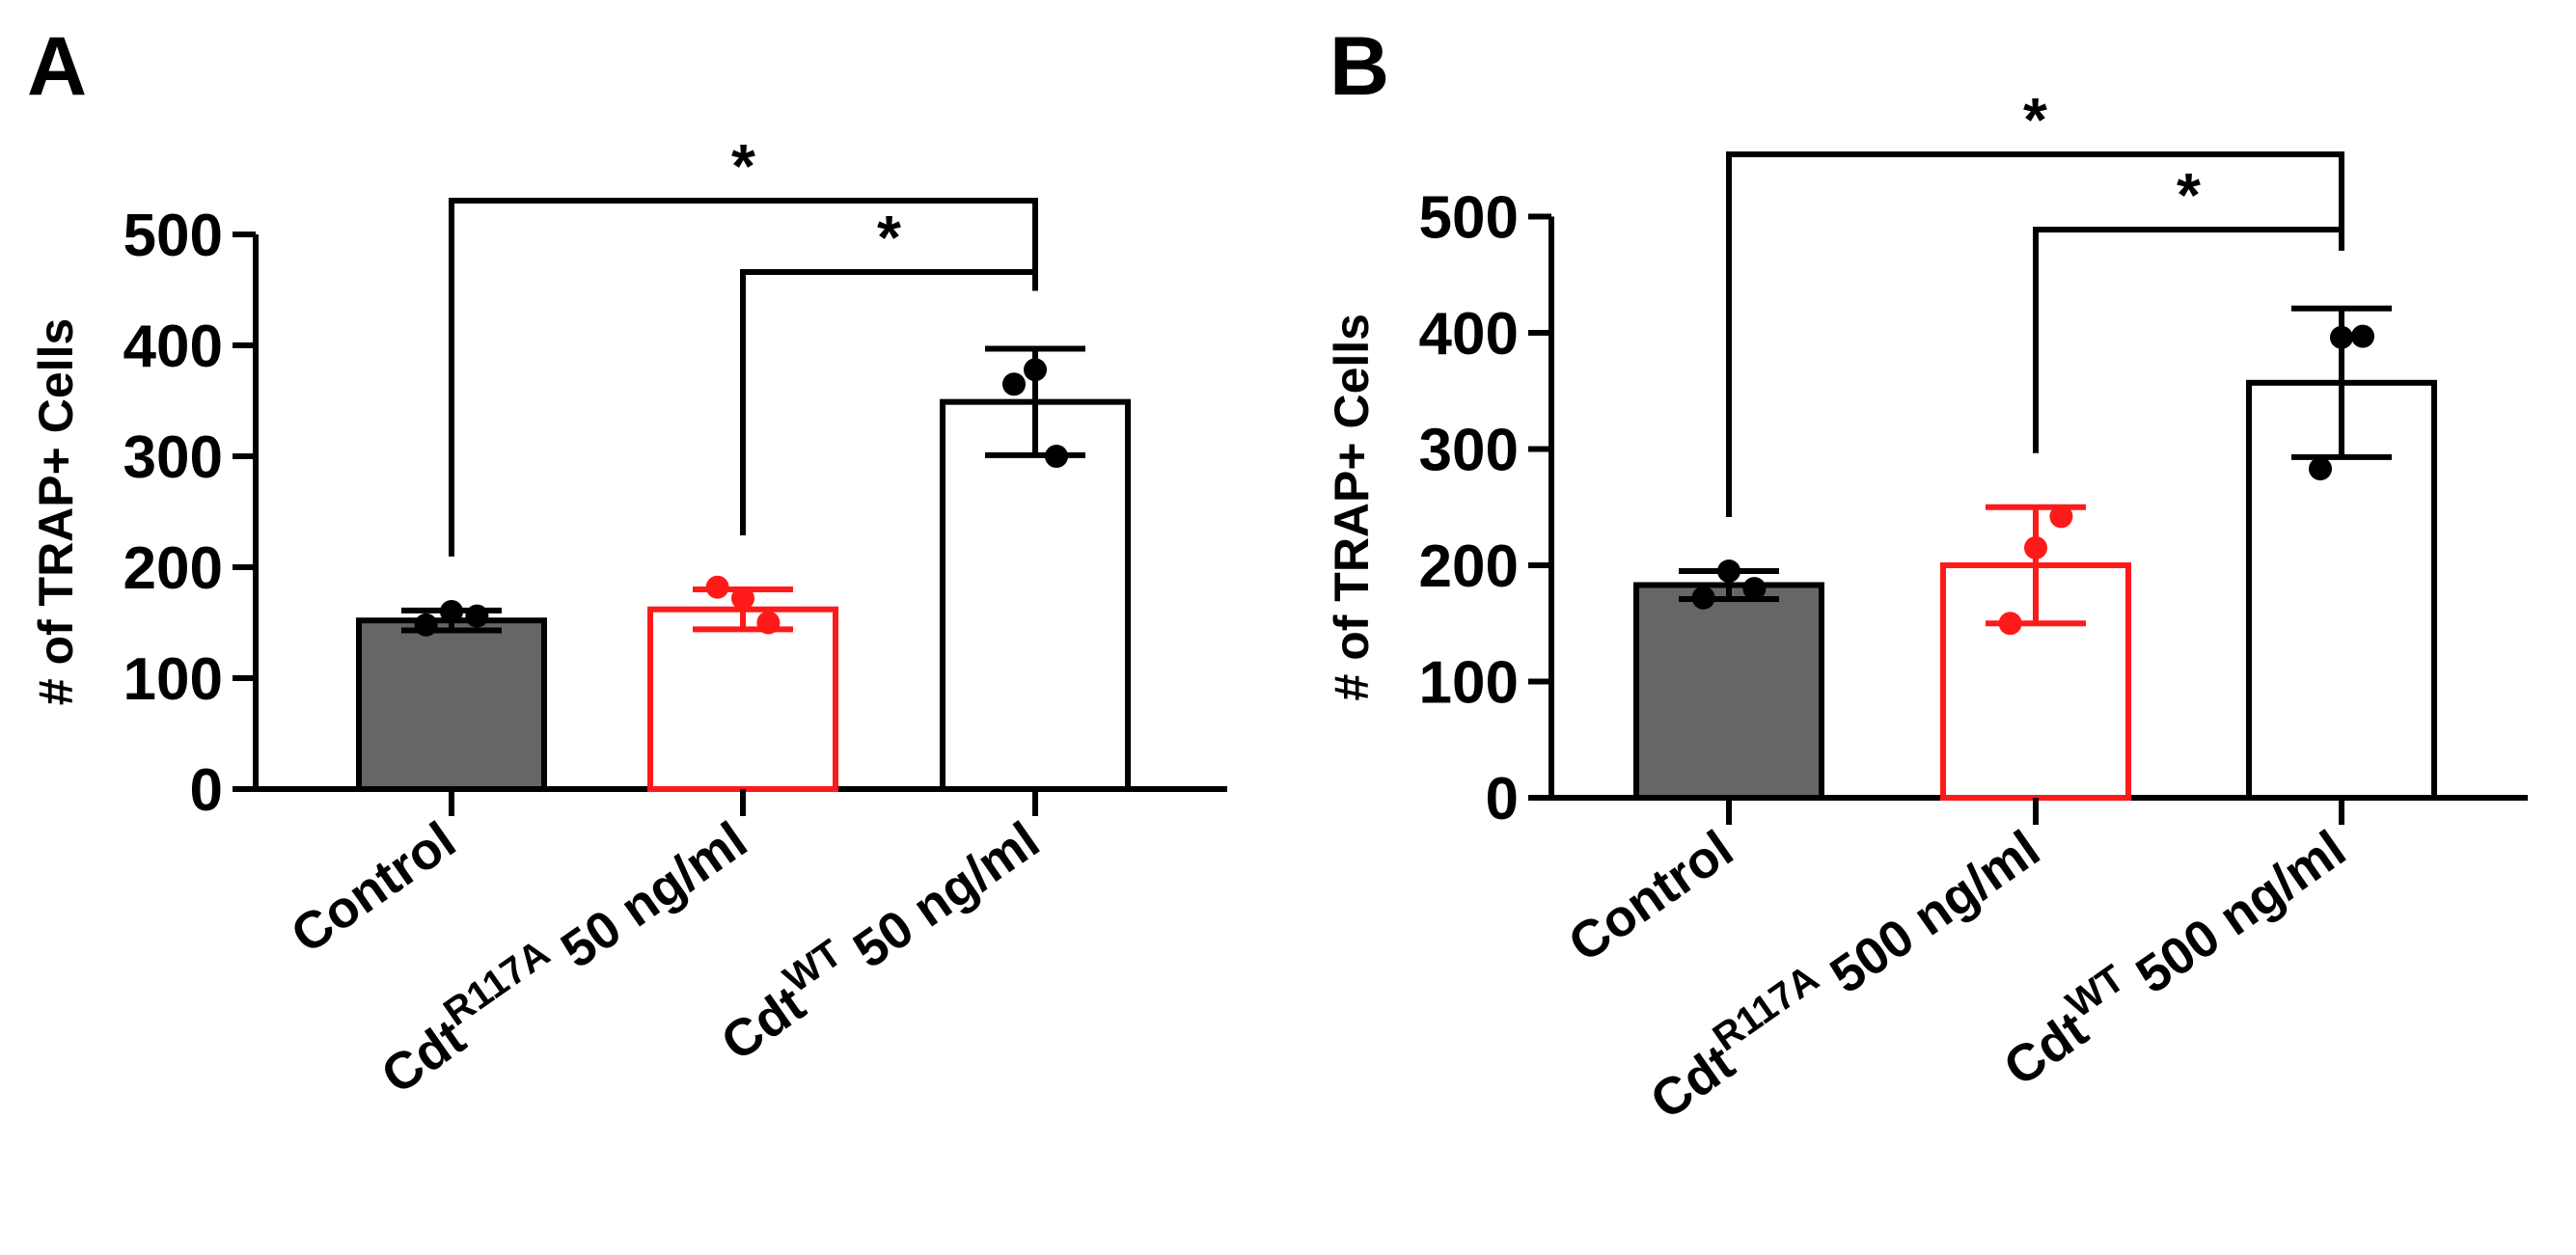 This screenshot has height=1255, width=2576. I want to click on panel-label-a: A, so click(57, 67).